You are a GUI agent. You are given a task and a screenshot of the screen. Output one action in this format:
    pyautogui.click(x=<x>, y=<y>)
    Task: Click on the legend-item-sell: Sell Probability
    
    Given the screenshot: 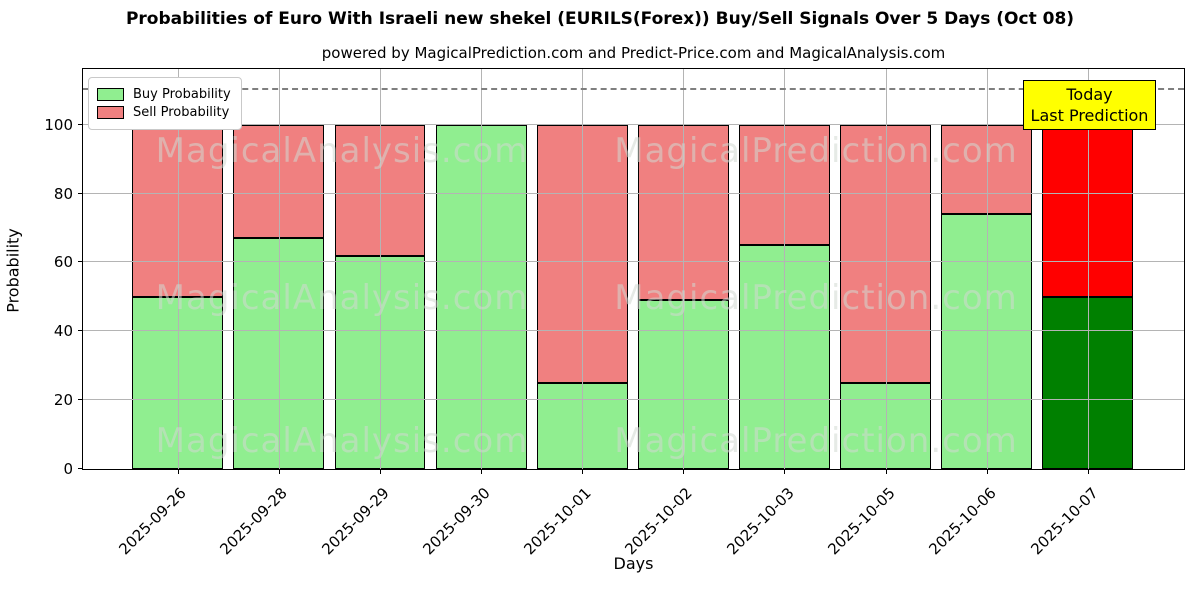 What is the action you would take?
    pyautogui.click(x=164, y=112)
    